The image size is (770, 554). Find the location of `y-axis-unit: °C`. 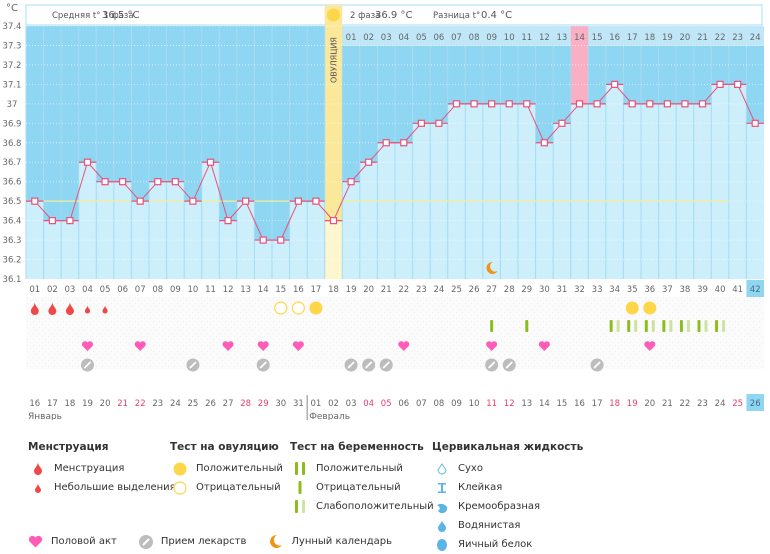

y-axis-unit: °C is located at coordinates (12, 8).